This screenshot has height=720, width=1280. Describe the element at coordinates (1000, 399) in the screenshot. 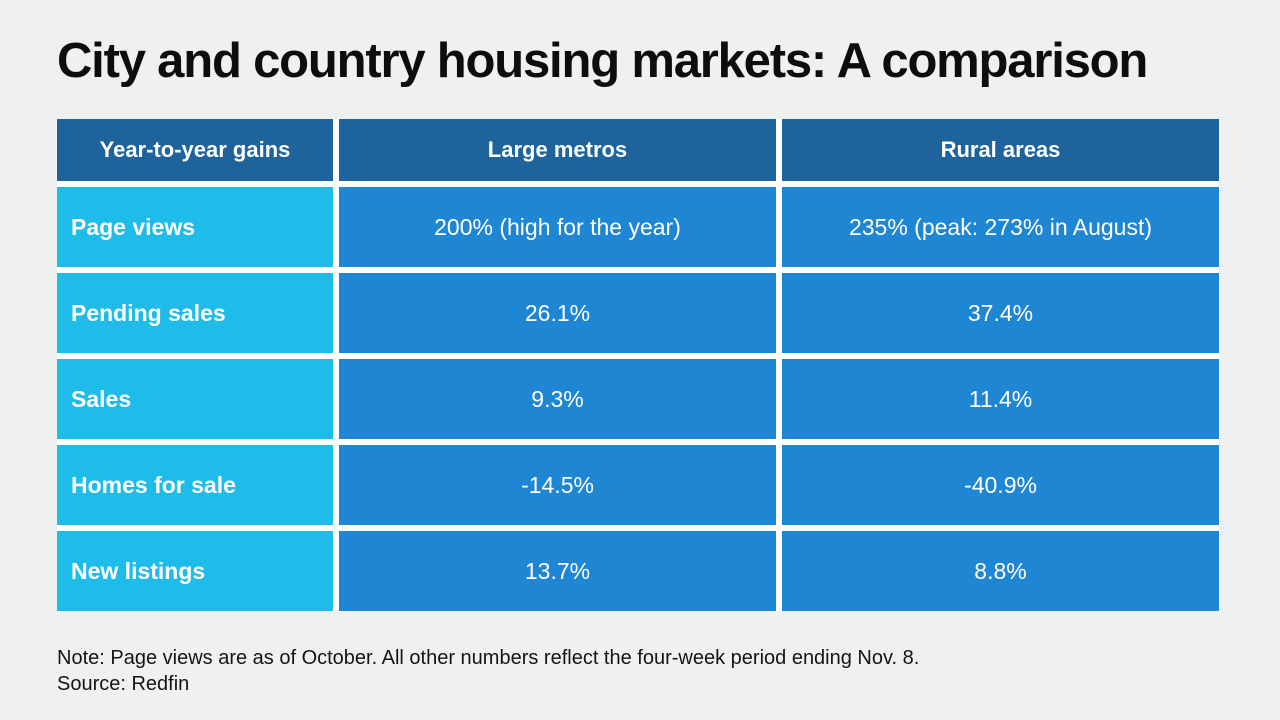

I see `value-sales-rural-areas: 11.4%` at that location.